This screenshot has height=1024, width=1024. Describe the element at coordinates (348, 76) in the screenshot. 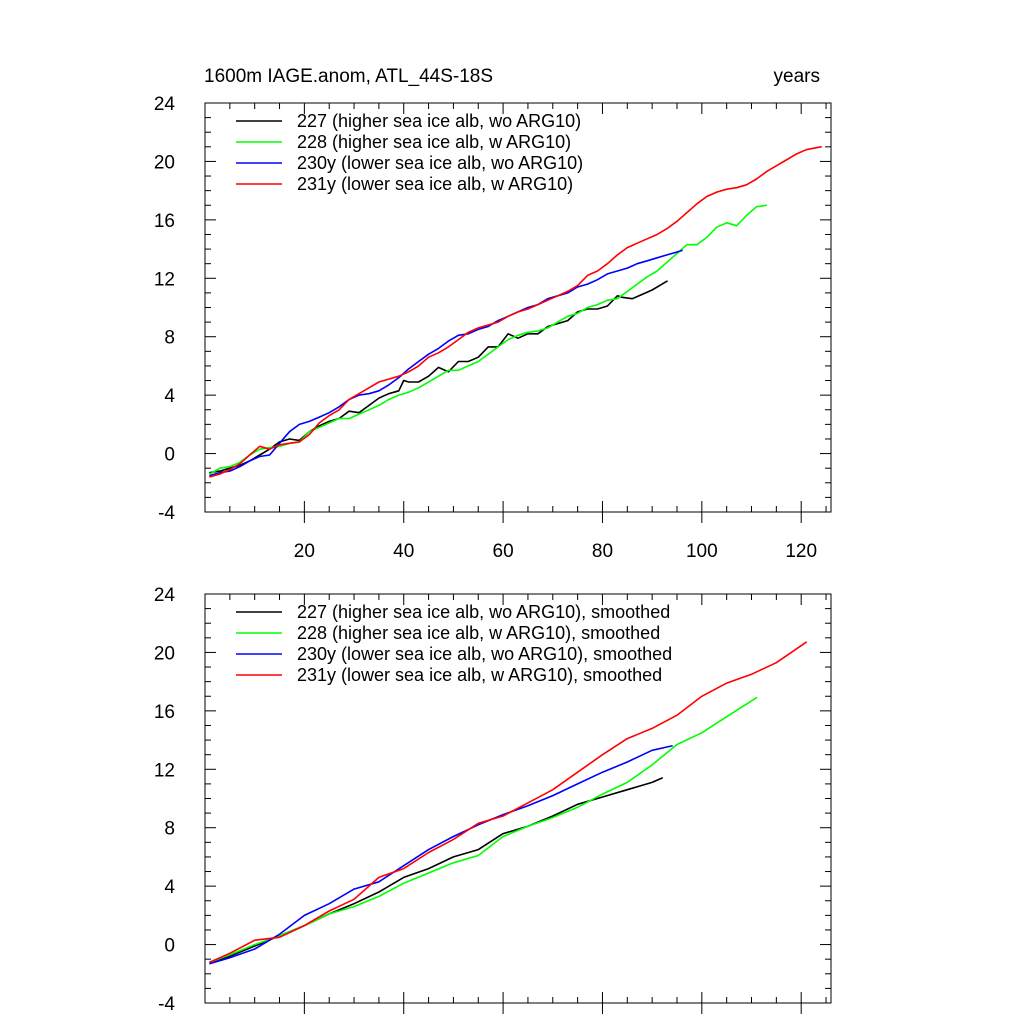

I see `plot-title: 1600m IAGE.anom, ATL_44S-18S` at that location.